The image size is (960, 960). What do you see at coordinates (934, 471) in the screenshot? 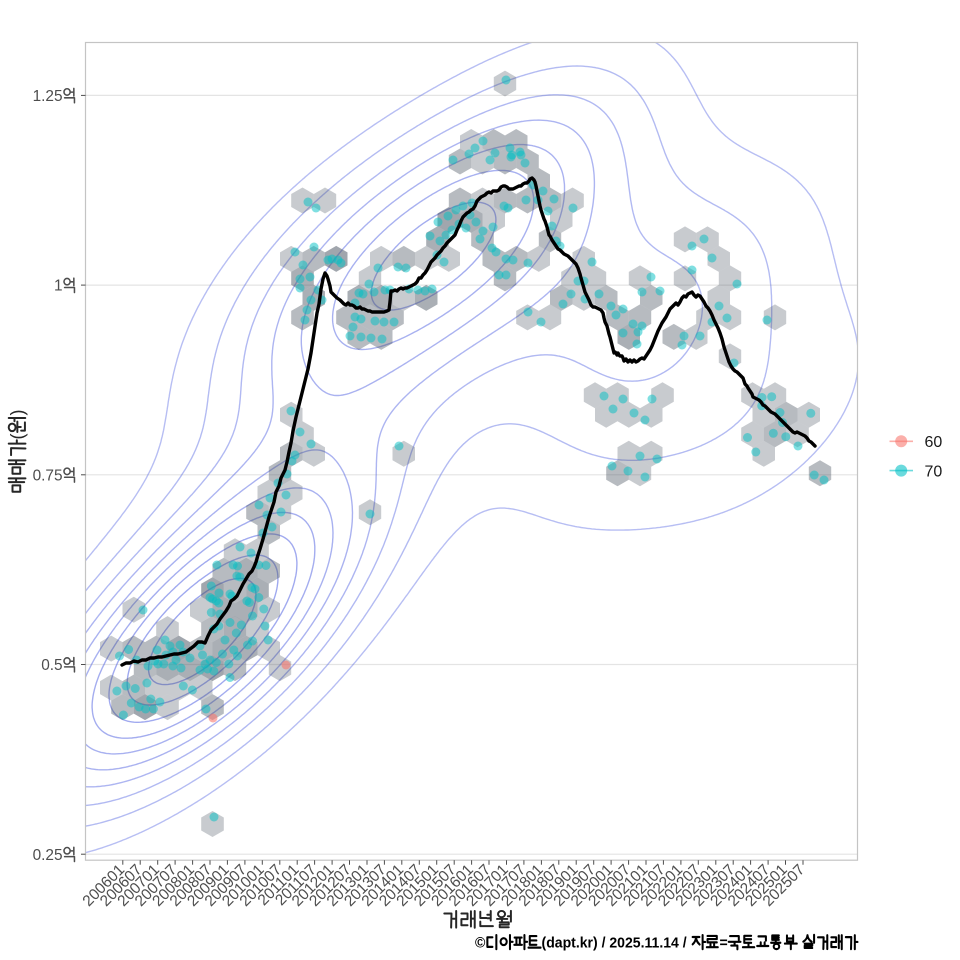
I see `svg-text: 70` at bounding box center [934, 471].